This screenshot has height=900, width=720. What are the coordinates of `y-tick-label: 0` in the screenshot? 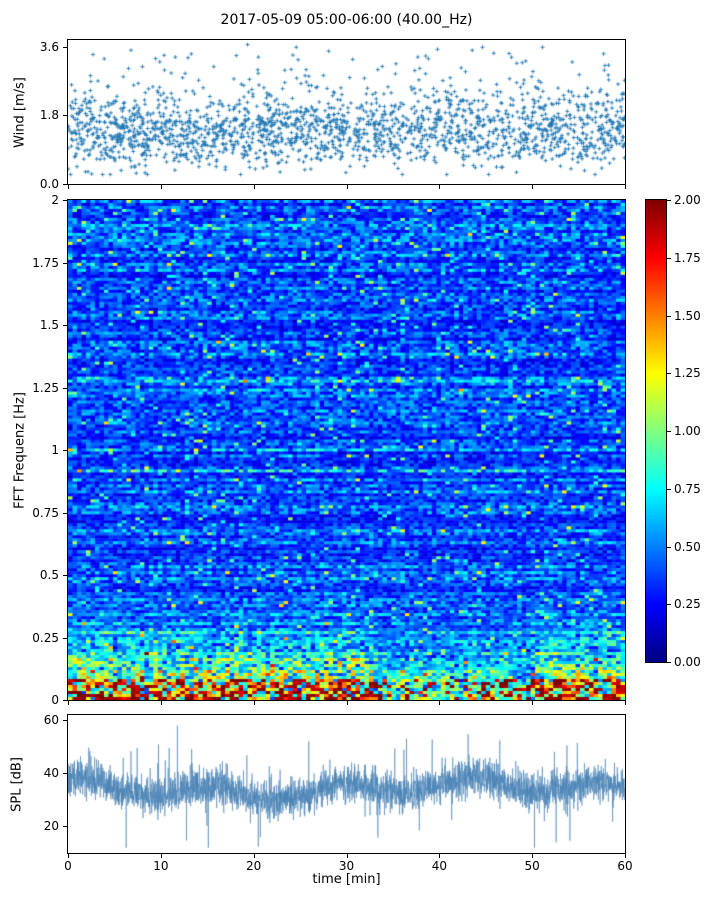 It's located at (55, 700).